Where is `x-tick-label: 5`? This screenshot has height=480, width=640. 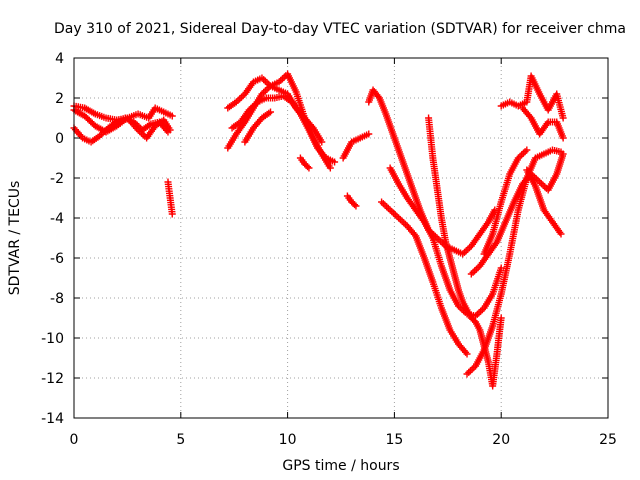
x-tick-label: 5 is located at coordinates (180, 440).